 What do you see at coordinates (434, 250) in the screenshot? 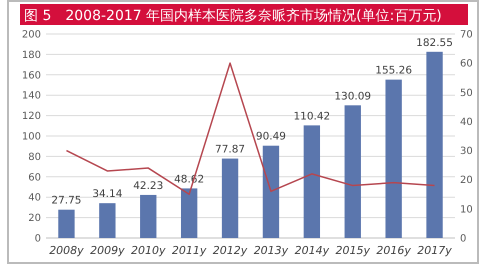
I see `x-tick-label: 2017y` at bounding box center [434, 250].